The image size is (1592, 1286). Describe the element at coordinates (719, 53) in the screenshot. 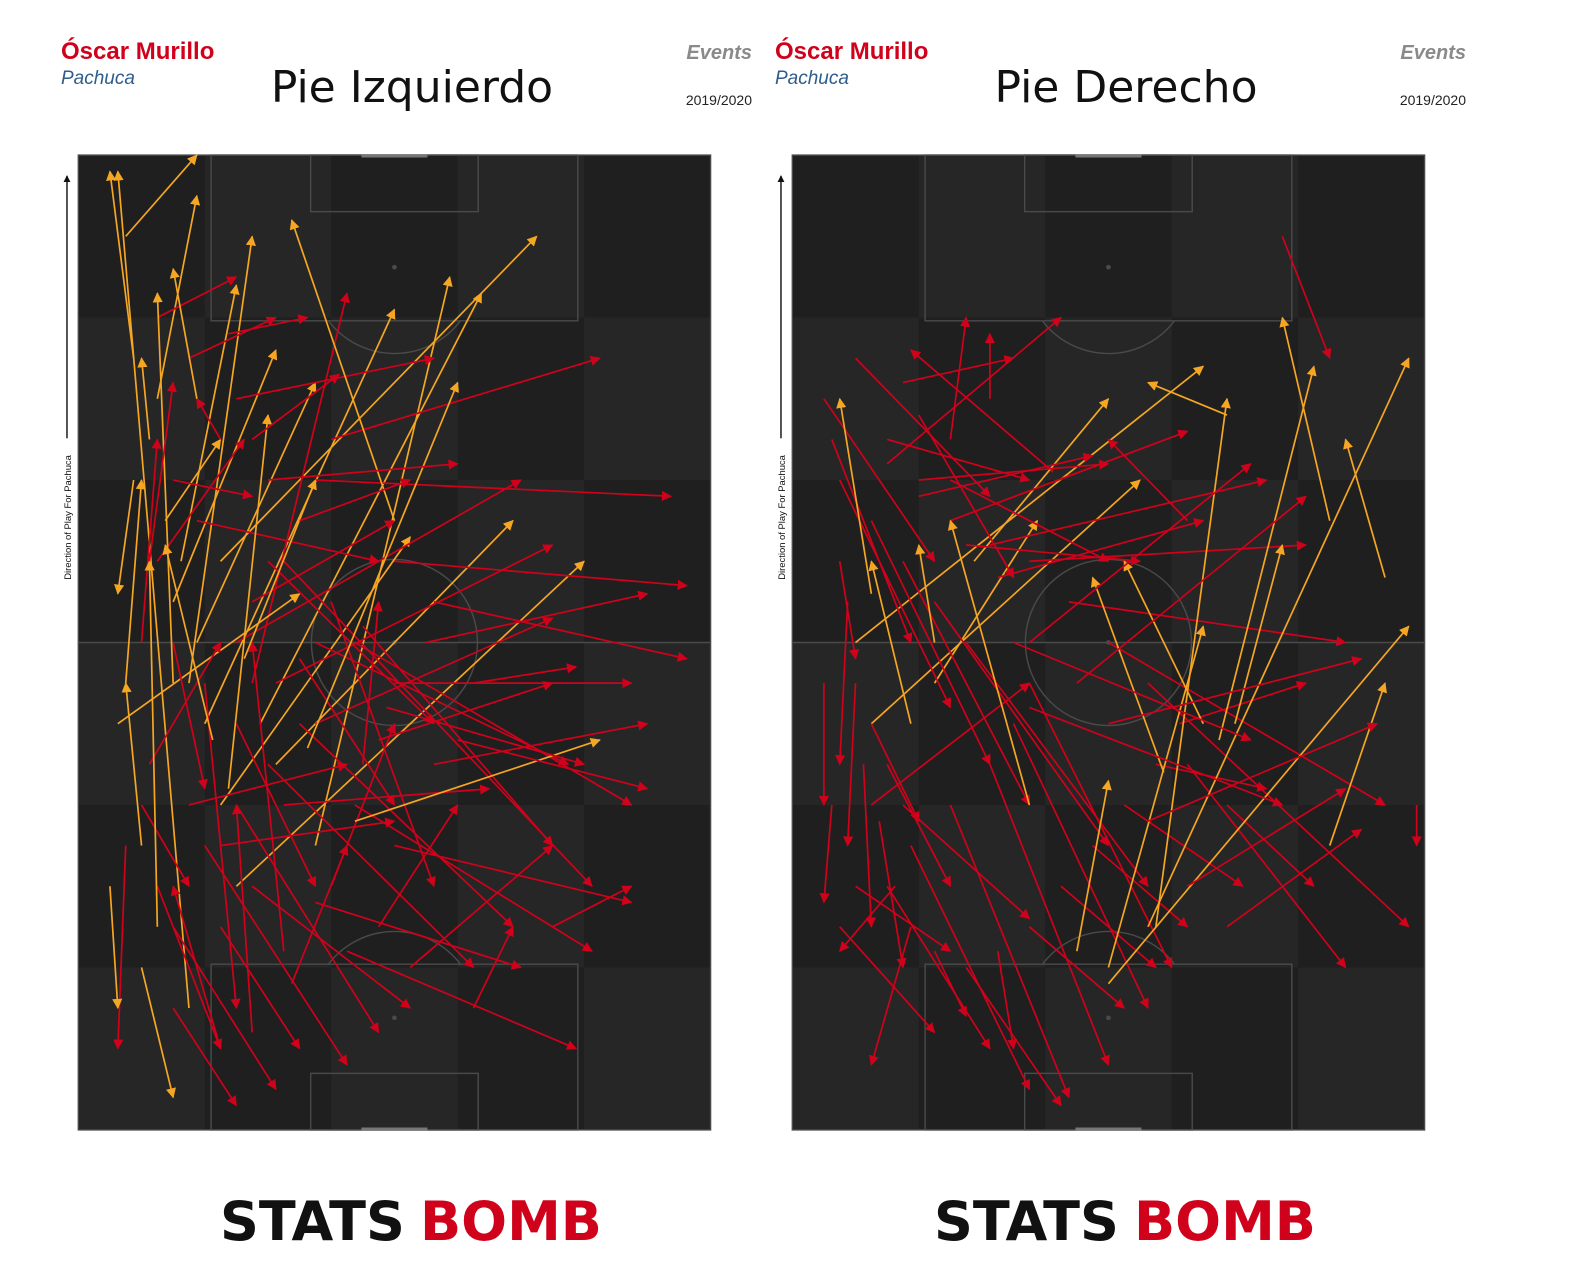

I see `events-label: Events` at that location.